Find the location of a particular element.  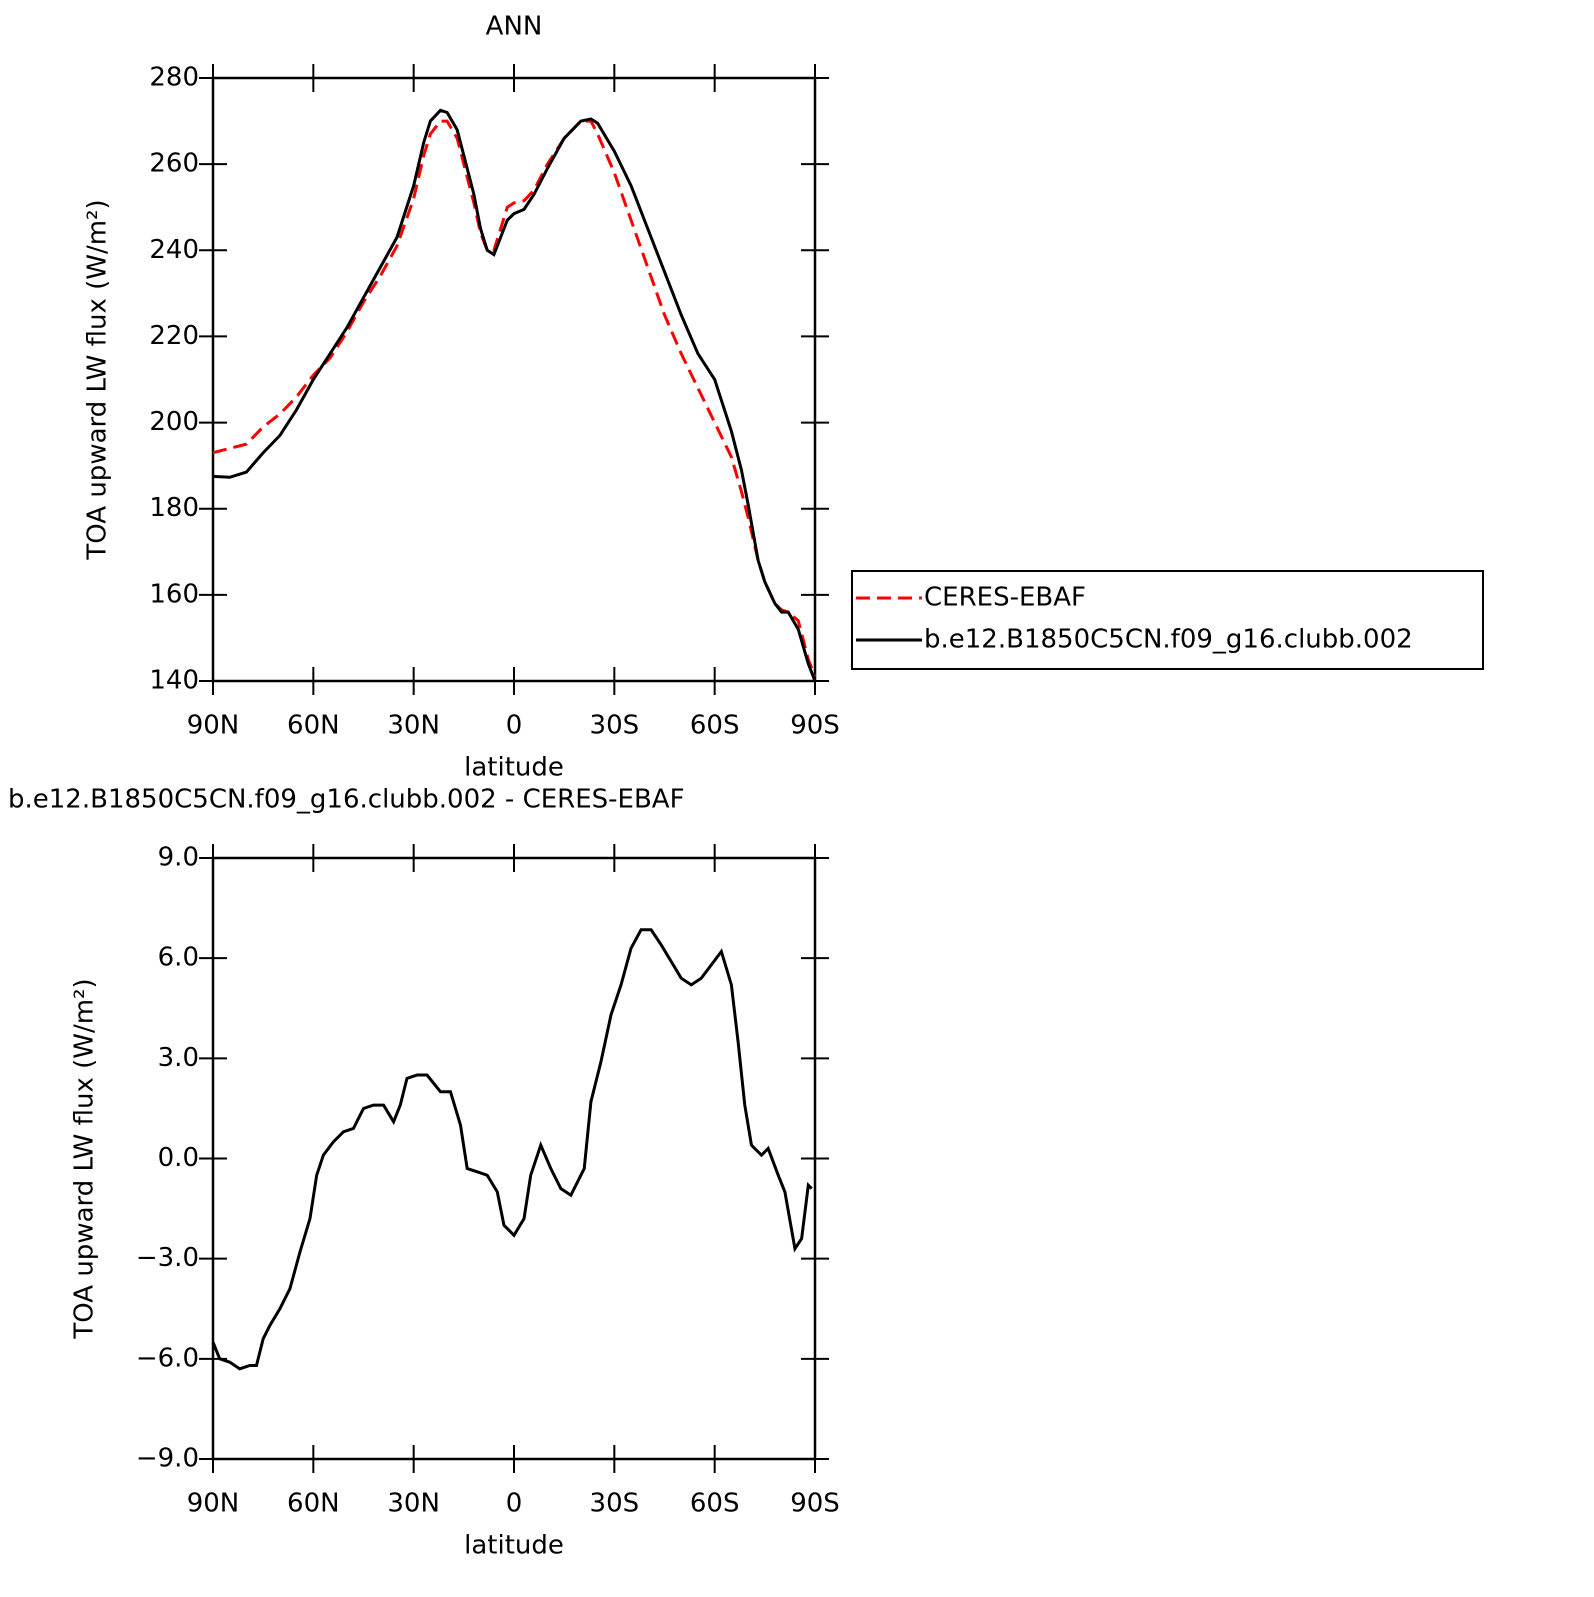

y-tick-label: −6.0 is located at coordinates (167, 1358).